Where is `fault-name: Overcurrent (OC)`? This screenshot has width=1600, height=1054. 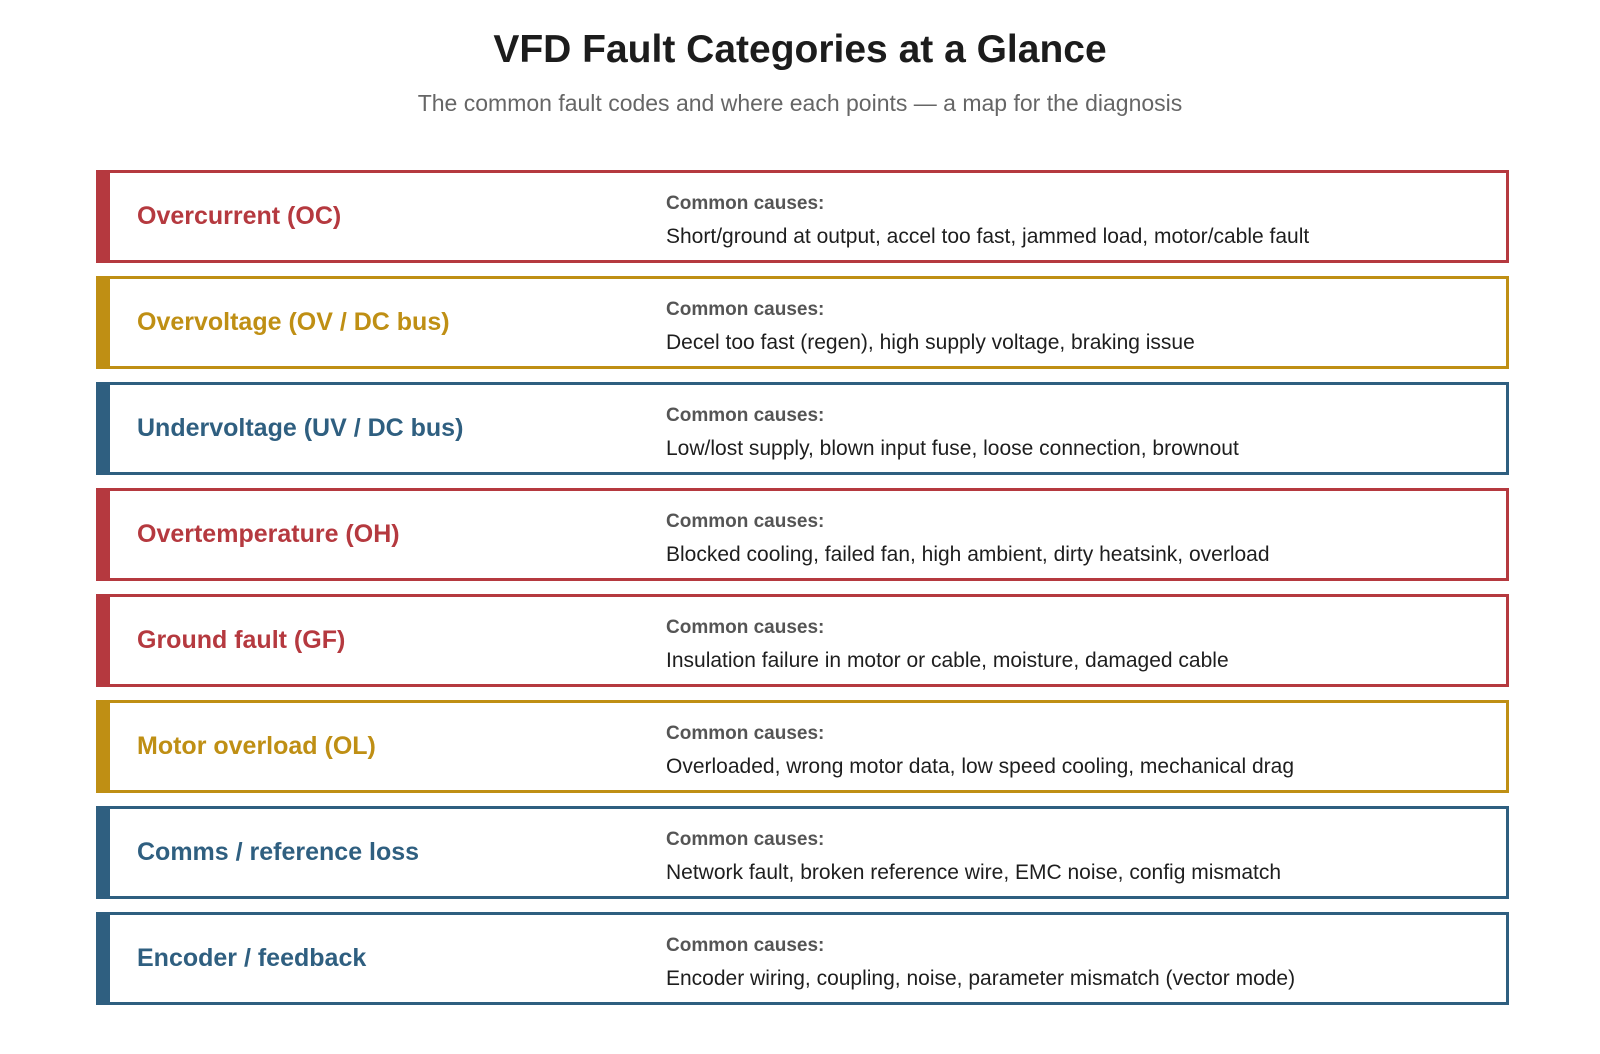 fault-name: Overcurrent (OC) is located at coordinates (239, 216).